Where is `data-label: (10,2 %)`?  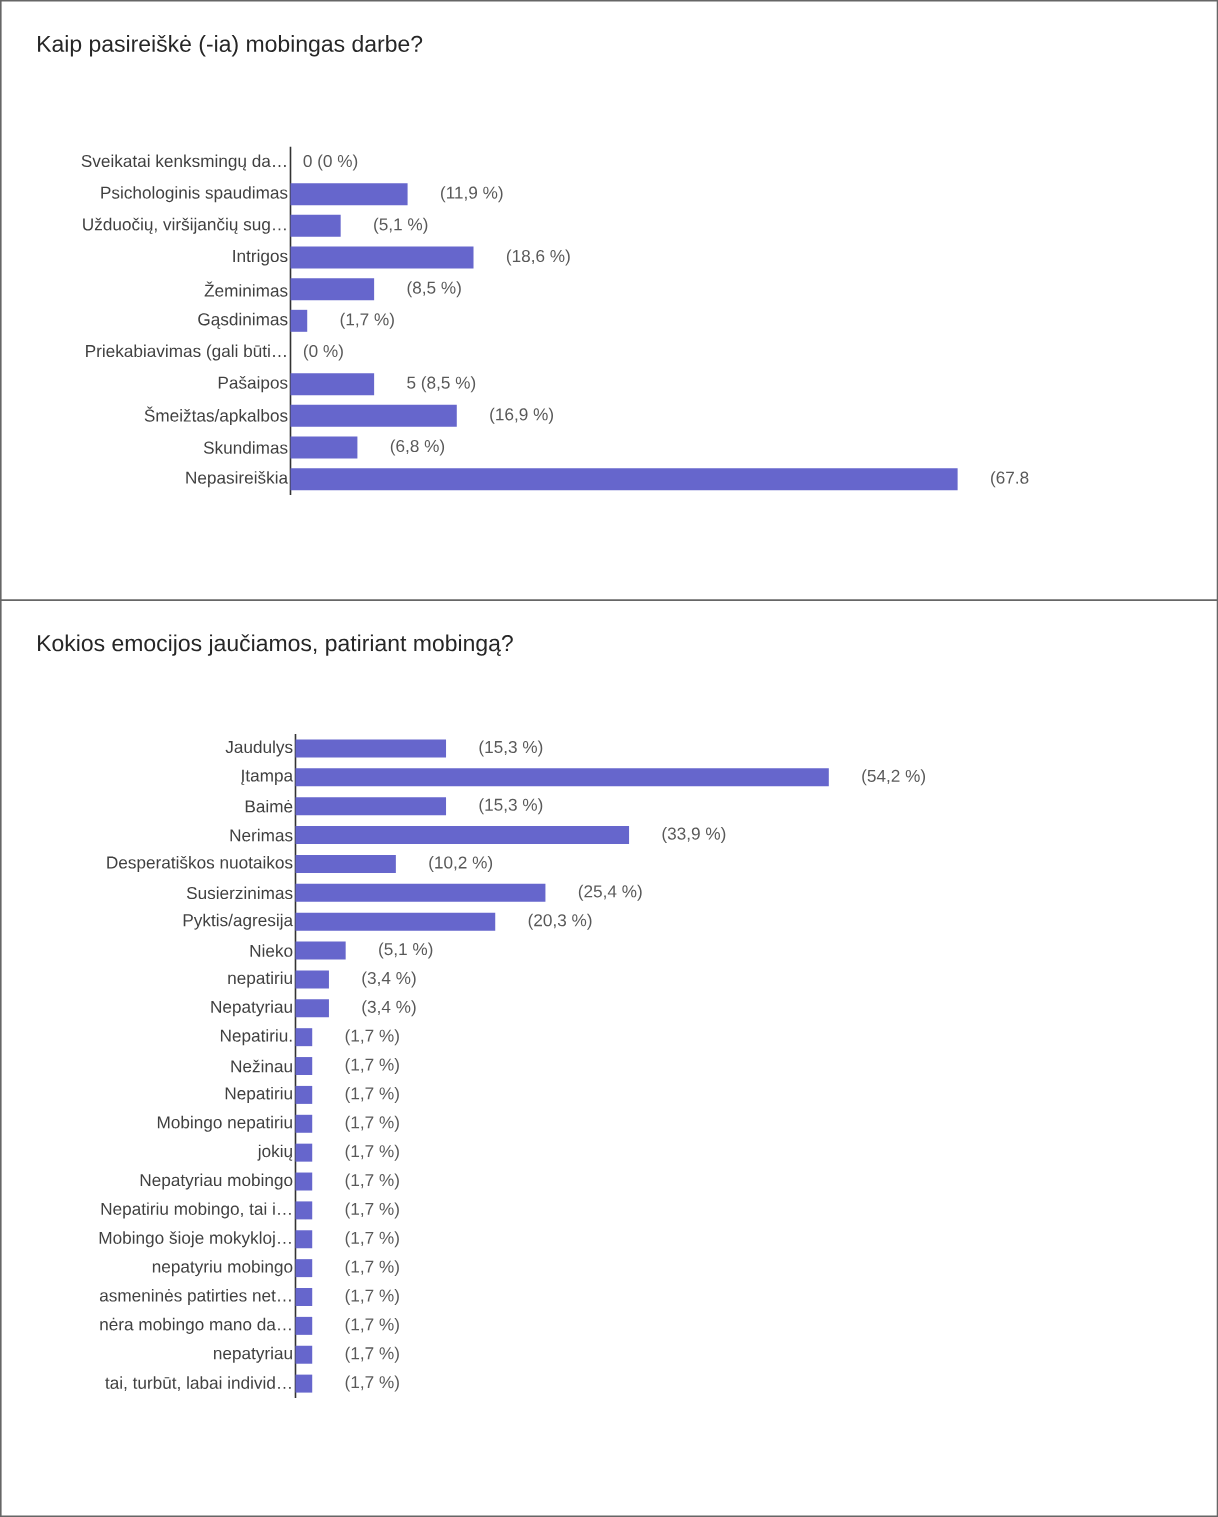
data-label: (10,2 %) is located at coordinates (460, 863).